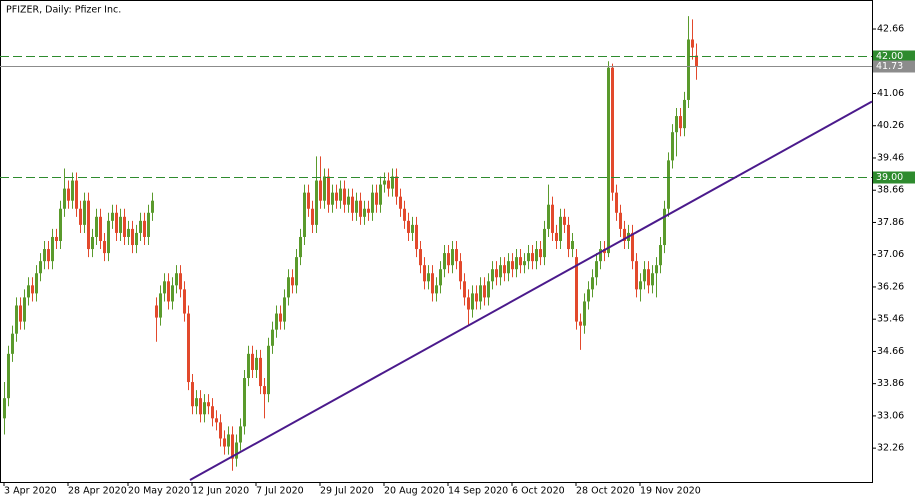 The width and height of the screenshot is (915, 500). What do you see at coordinates (890, 448) in the screenshot?
I see `y-tick-label: 32.26` at bounding box center [890, 448].